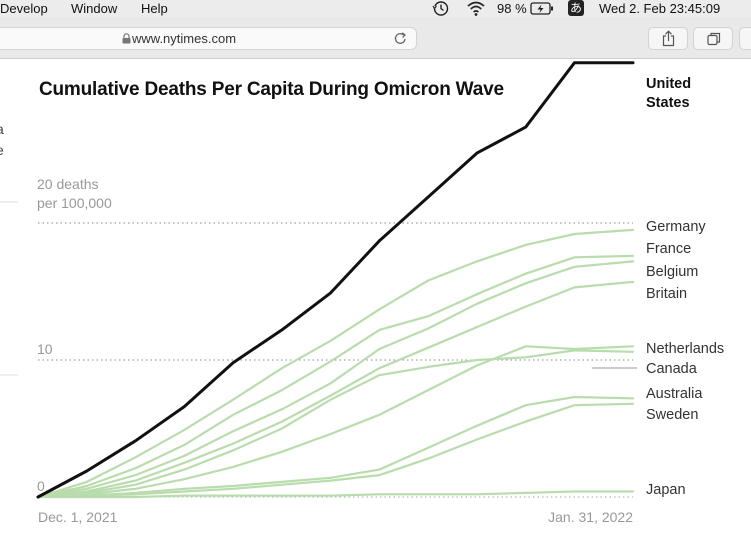  I want to click on series-line-japan, so click(335, 494).